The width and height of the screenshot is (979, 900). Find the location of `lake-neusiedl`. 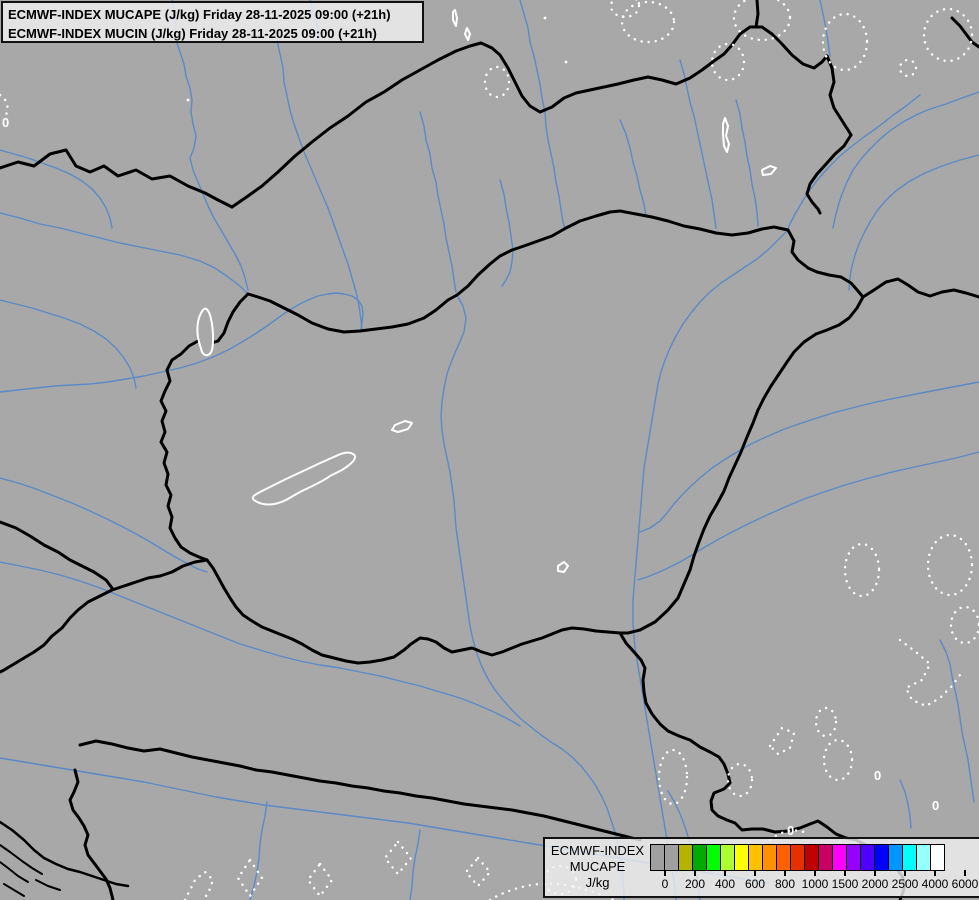

lake-neusiedl is located at coordinates (205, 332).